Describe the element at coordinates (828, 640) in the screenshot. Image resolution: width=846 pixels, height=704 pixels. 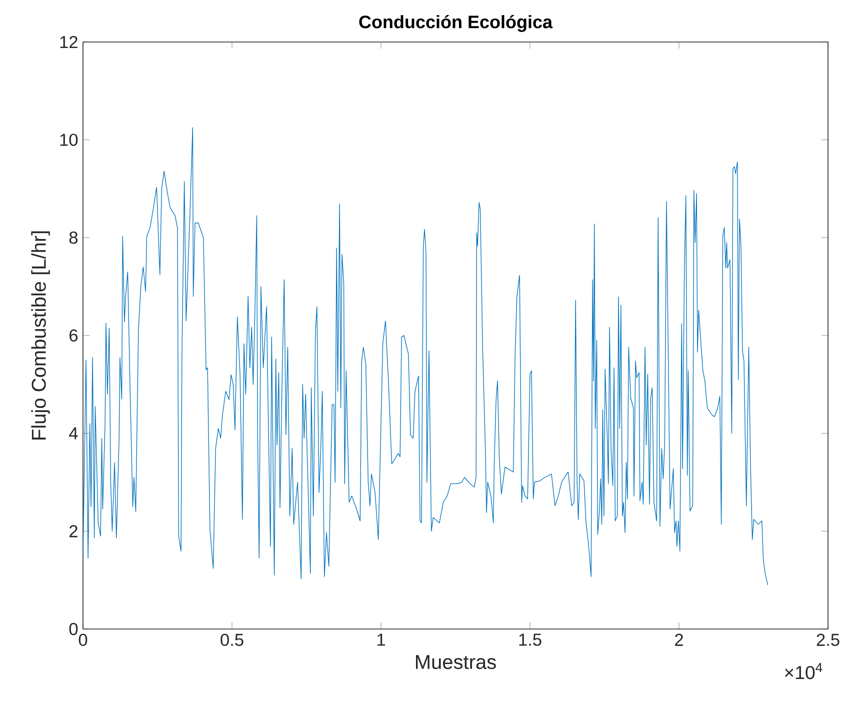
I see `x-tick-label: 2.5` at that location.